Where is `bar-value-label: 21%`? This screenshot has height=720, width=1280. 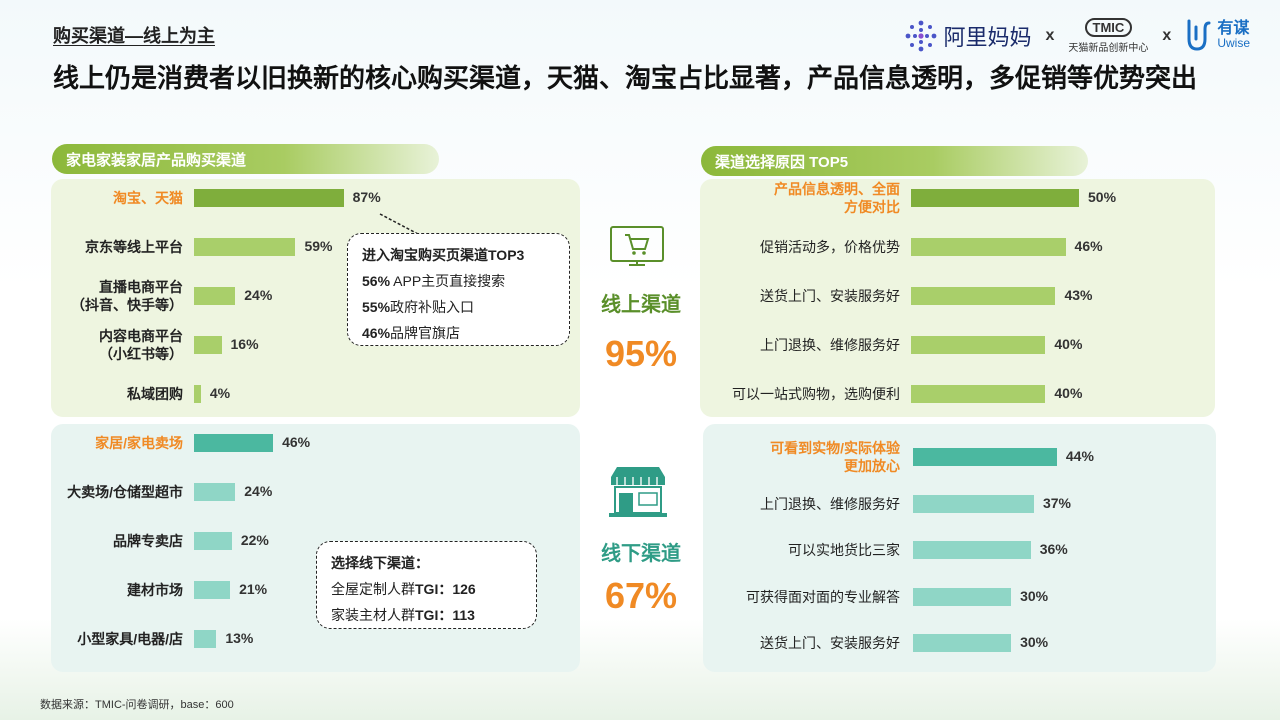 bar-value-label: 21% is located at coordinates (253, 589).